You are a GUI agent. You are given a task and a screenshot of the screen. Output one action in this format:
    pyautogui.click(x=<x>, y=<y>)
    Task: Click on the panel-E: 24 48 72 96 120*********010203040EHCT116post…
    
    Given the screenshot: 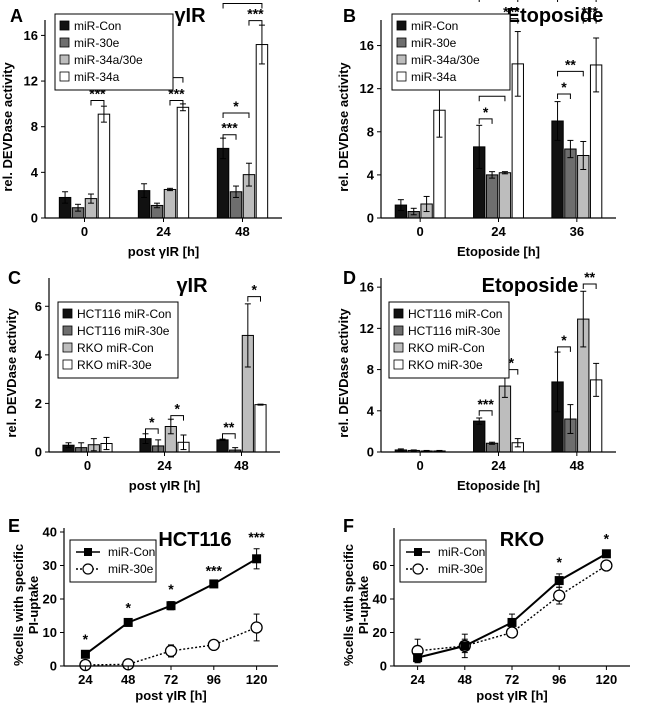 What is the action you would take?
    pyautogui.click(x=143, y=609)
    